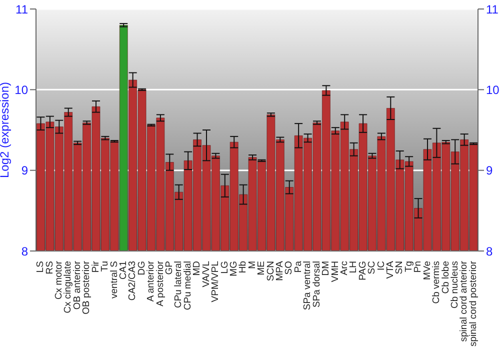  What do you see at coordinates (489, 171) in the screenshot?
I see `y2-tick-label: 9` at bounding box center [489, 171].